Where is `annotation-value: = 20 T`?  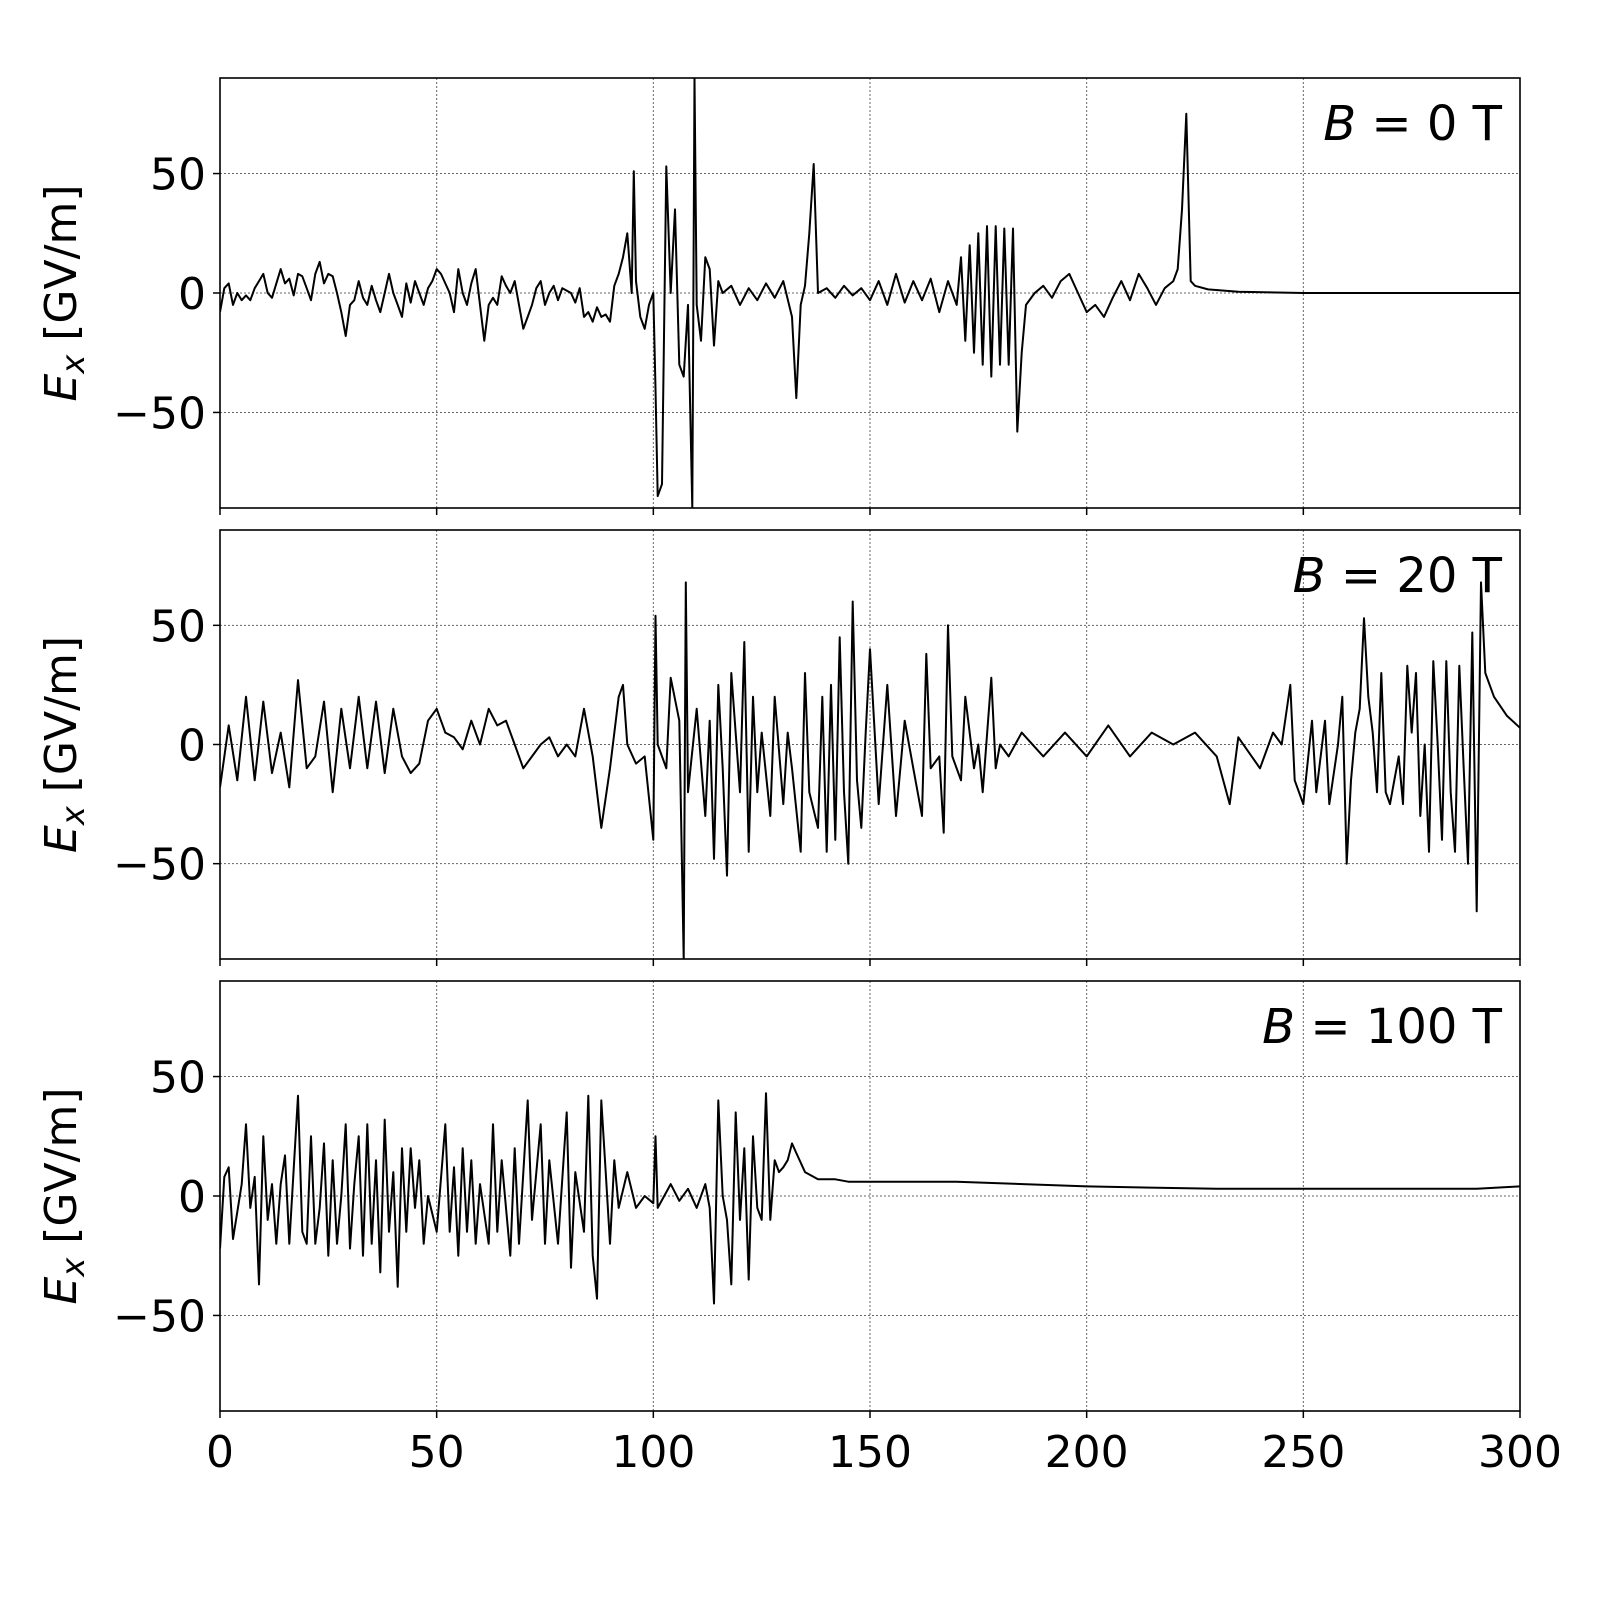
annotation-value: = 20 T is located at coordinates (1414, 576).